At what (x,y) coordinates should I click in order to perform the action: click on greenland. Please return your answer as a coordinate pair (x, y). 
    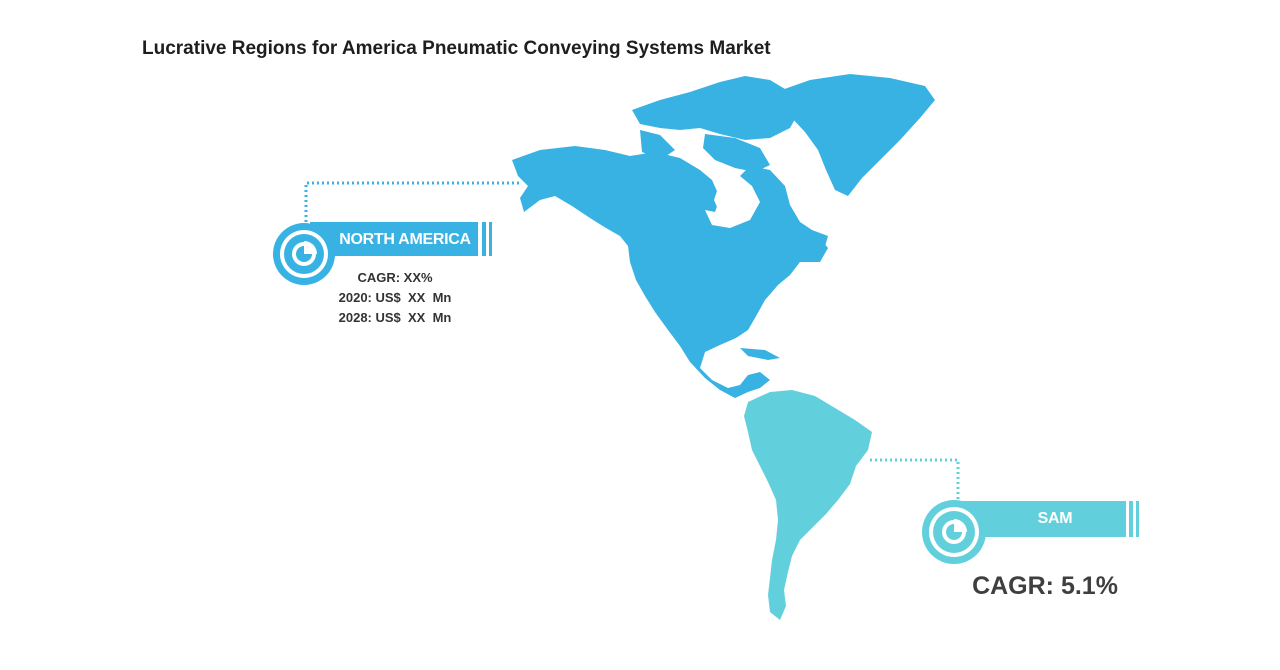
    Looking at the image, I should click on (855, 135).